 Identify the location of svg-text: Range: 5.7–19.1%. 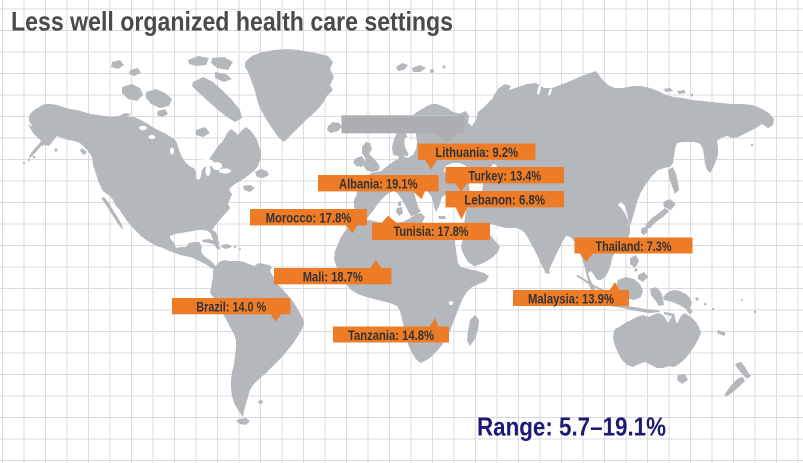
(571, 426).